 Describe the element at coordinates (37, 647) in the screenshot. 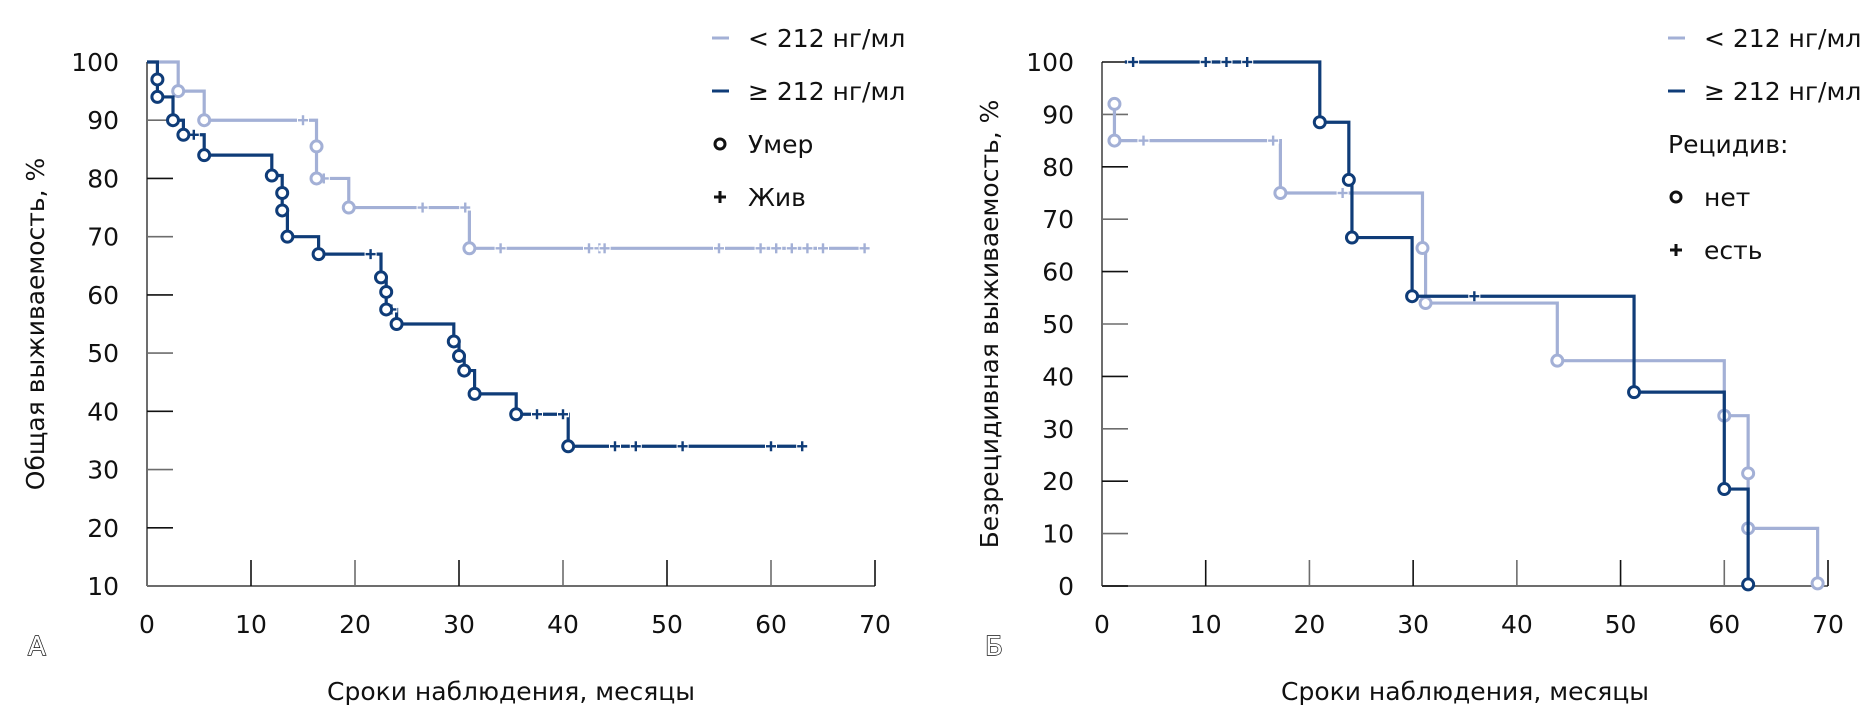

I see `panel-letter: А` at that location.